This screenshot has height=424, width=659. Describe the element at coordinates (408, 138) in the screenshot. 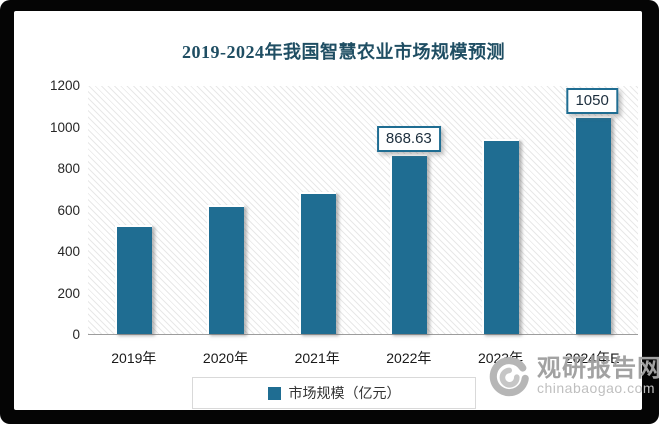

I see `data-label-2022年: 868.63` at that location.